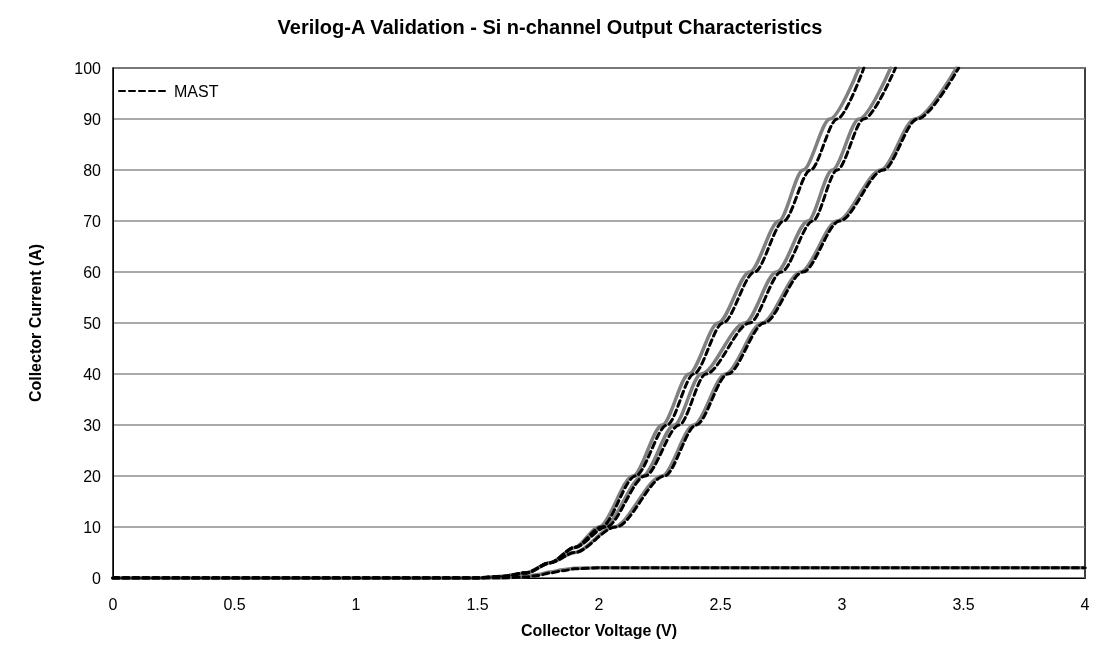 The width and height of the screenshot is (1100, 671). Describe the element at coordinates (842, 604) in the screenshot. I see `x-tick-label: 3` at that location.